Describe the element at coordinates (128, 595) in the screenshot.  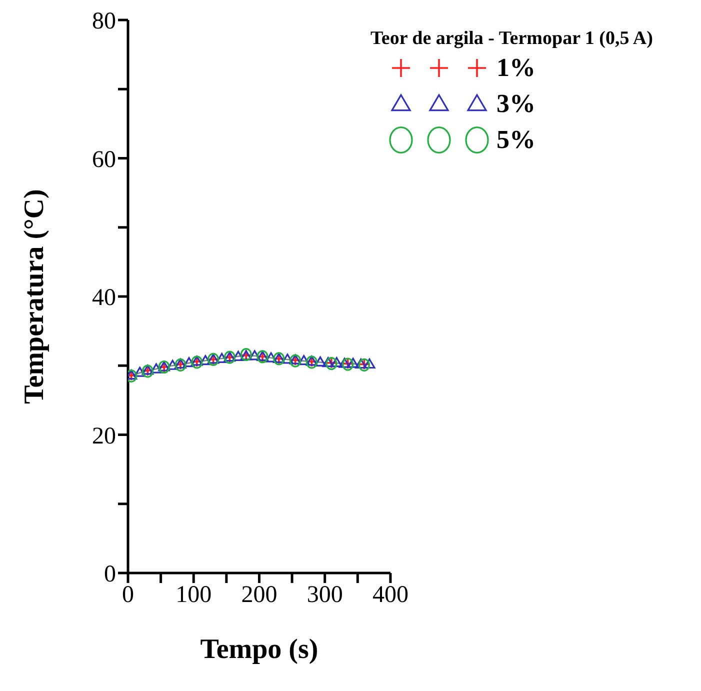
I see `x-tick-label: 0` at that location.